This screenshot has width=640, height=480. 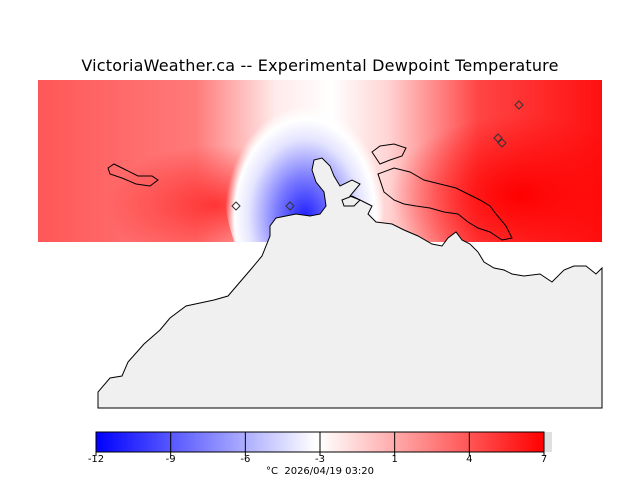 What do you see at coordinates (320, 444) in the screenshot?
I see `scale-ticks` at bounding box center [320, 444].